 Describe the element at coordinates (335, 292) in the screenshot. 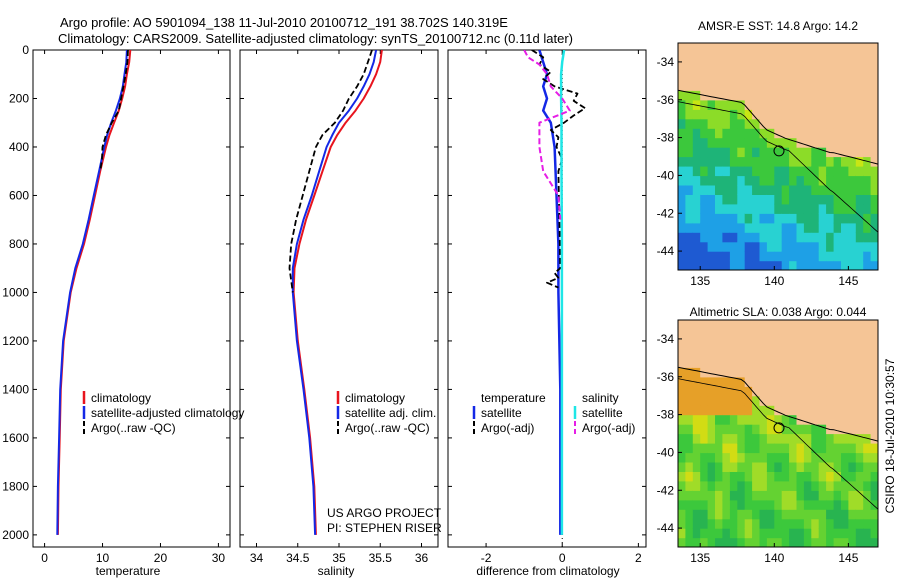

I see `series-group` at that location.